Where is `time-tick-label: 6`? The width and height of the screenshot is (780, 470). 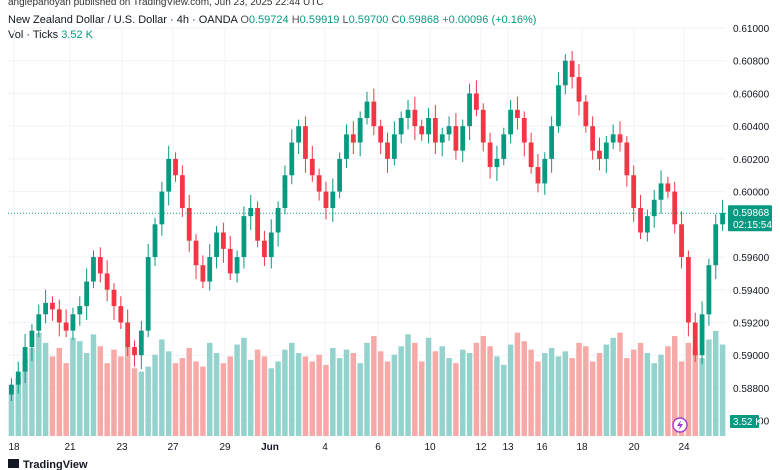 time-tick-label: 6 is located at coordinates (378, 447).